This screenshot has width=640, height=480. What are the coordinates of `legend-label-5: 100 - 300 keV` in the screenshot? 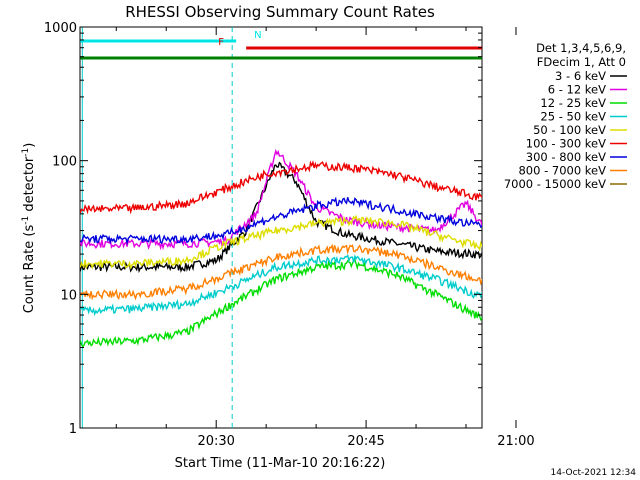 It's located at (566, 144).